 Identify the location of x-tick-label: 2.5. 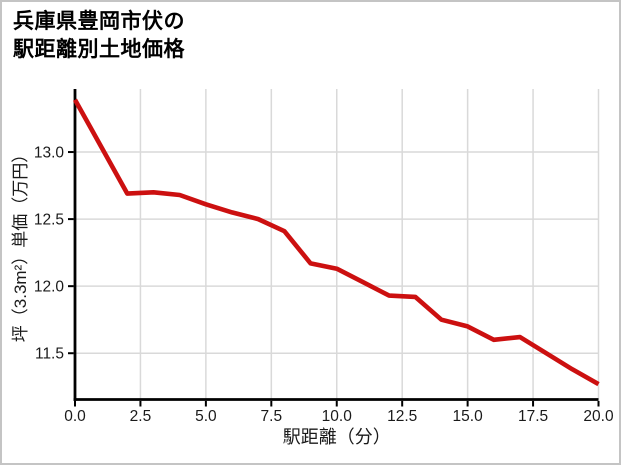
(141, 416).